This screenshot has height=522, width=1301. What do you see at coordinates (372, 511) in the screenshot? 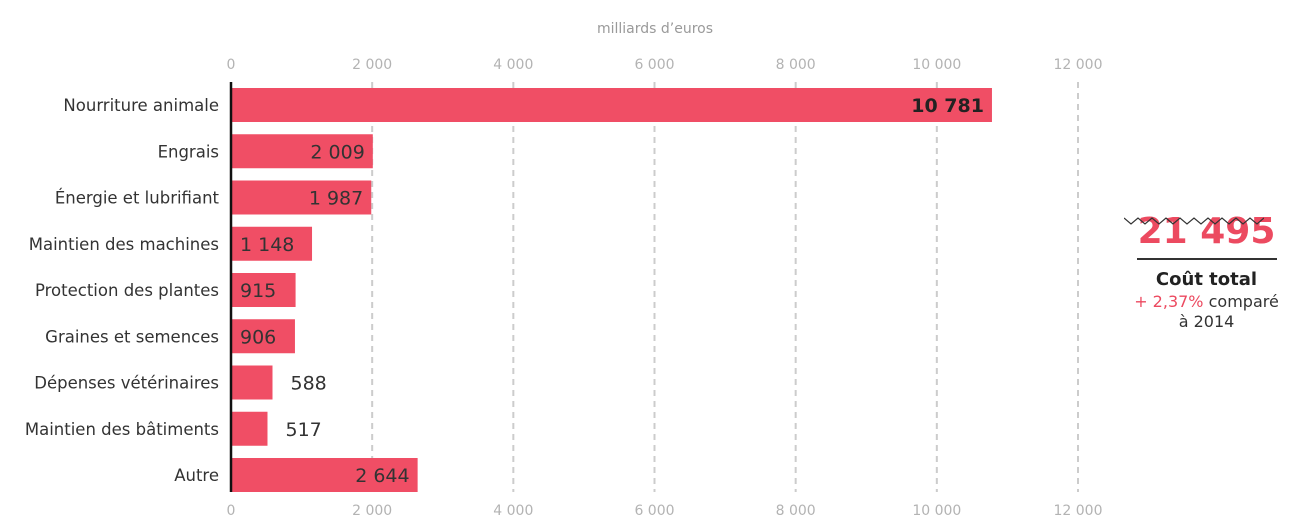
I see `x-tick-label-bottom: 2 000` at bounding box center [372, 511].